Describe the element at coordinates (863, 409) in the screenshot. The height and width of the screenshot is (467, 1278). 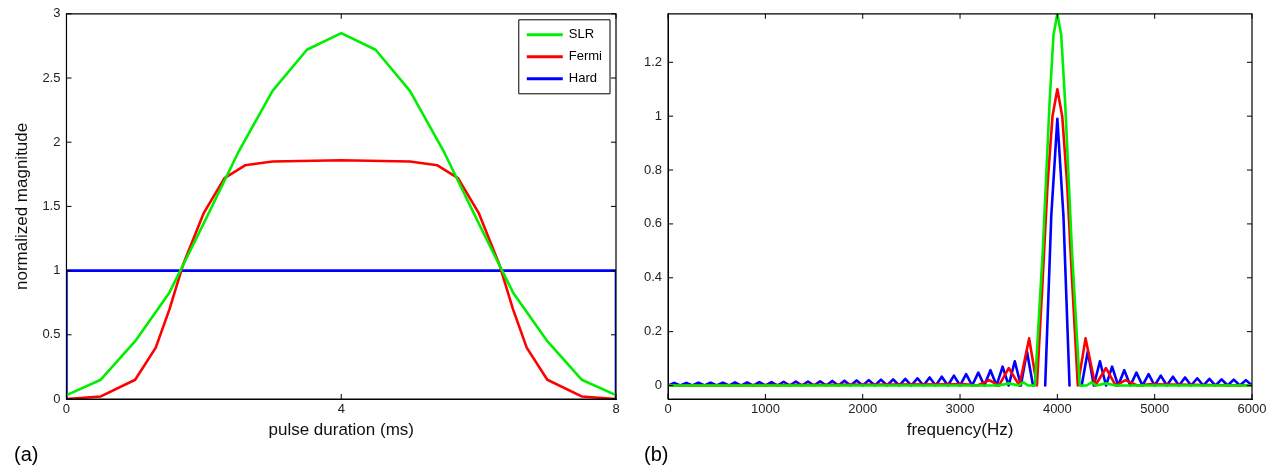
I see `x-tick-label: 2000` at that location.